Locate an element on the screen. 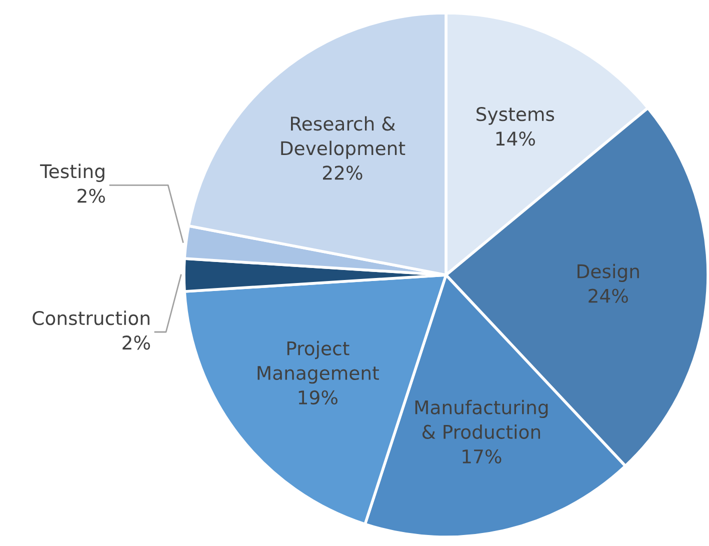 Image resolution: width=709 pixels, height=546 pixels. data-label: 22% is located at coordinates (342, 173).